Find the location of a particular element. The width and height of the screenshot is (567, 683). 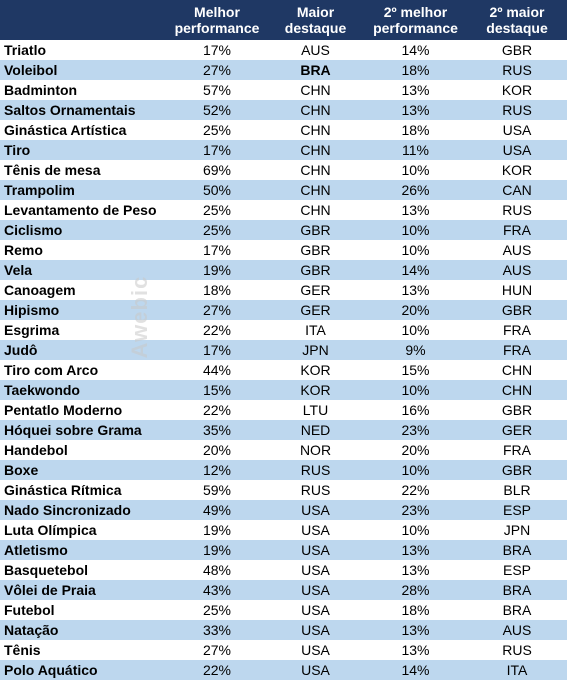

header-best-performance-line1: Melhor is located at coordinates (217, 12).